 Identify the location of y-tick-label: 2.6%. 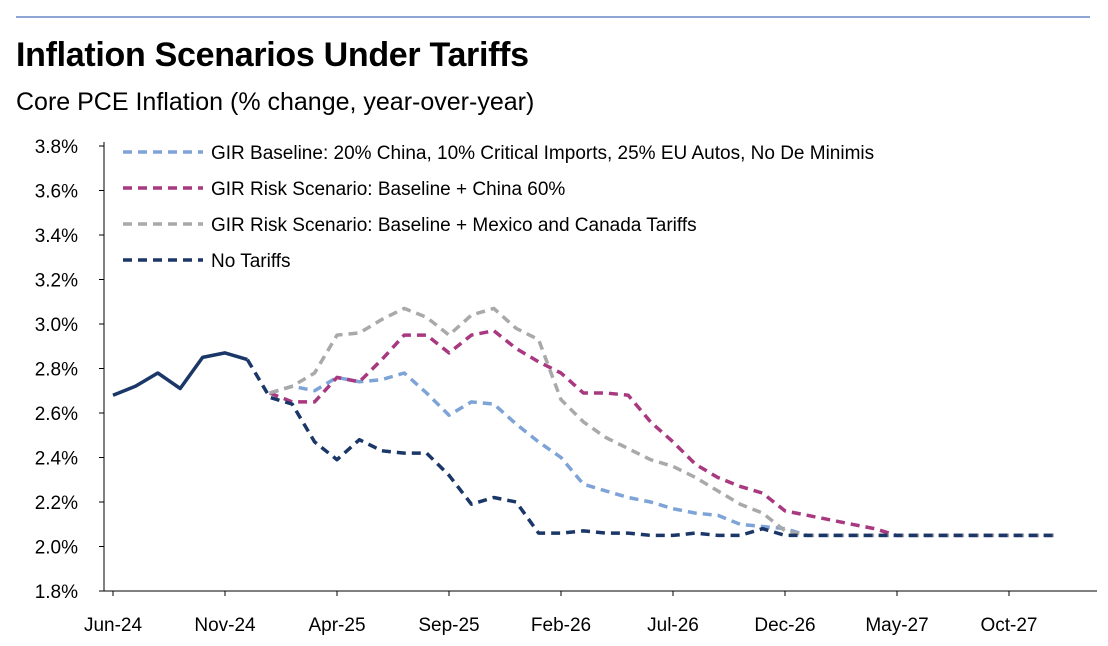
(56, 414).